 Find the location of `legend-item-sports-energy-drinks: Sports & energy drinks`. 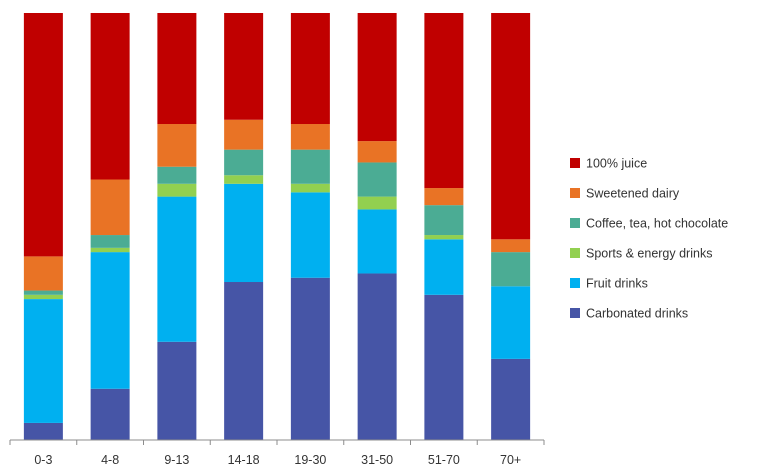

legend-item-sports-energy-drinks: Sports & energy drinks is located at coordinates (641, 254).